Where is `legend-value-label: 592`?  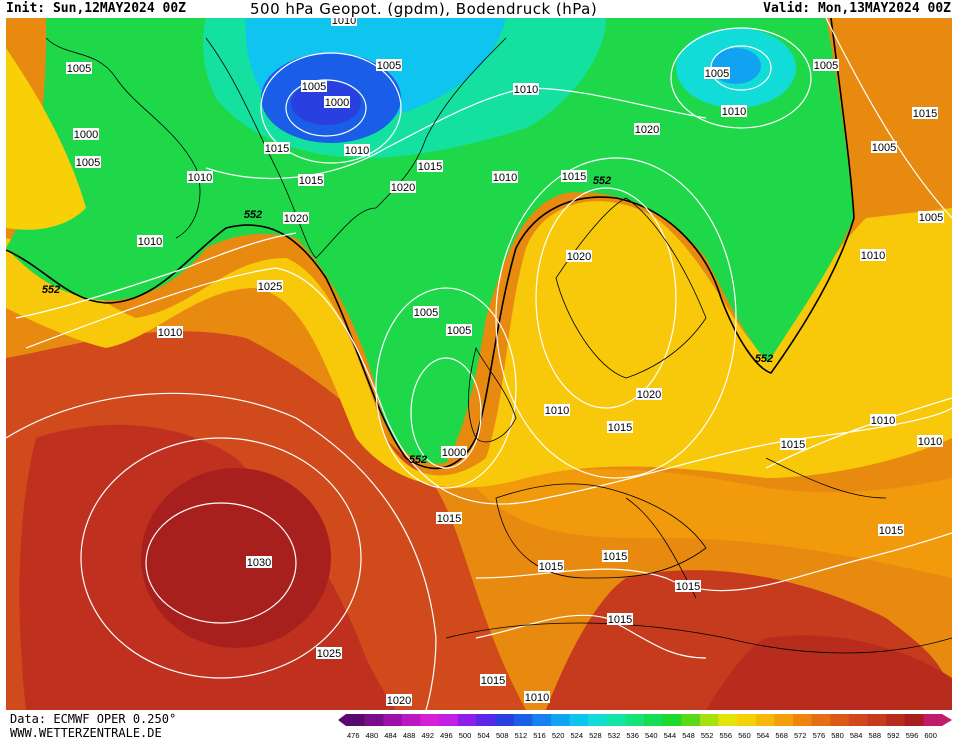
legend-value-label: 592 is located at coordinates (893, 735).